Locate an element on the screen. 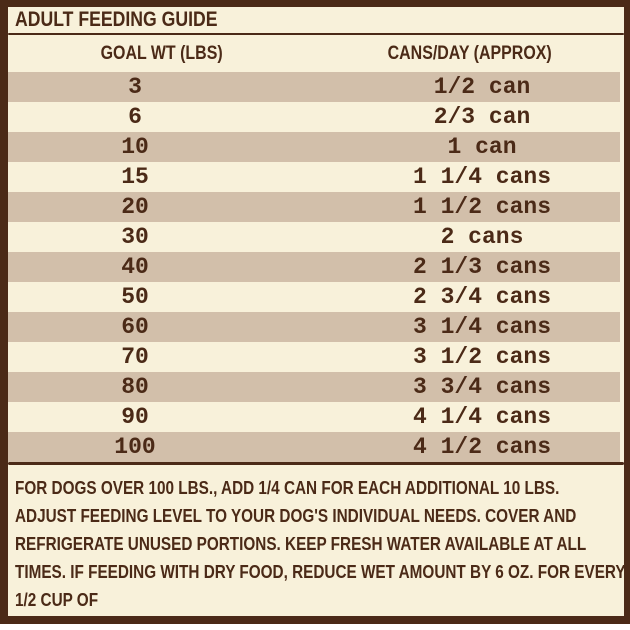 Image resolution: width=630 pixels, height=630 pixels. footer-line: 1/2 CUP OF is located at coordinates (57, 600).